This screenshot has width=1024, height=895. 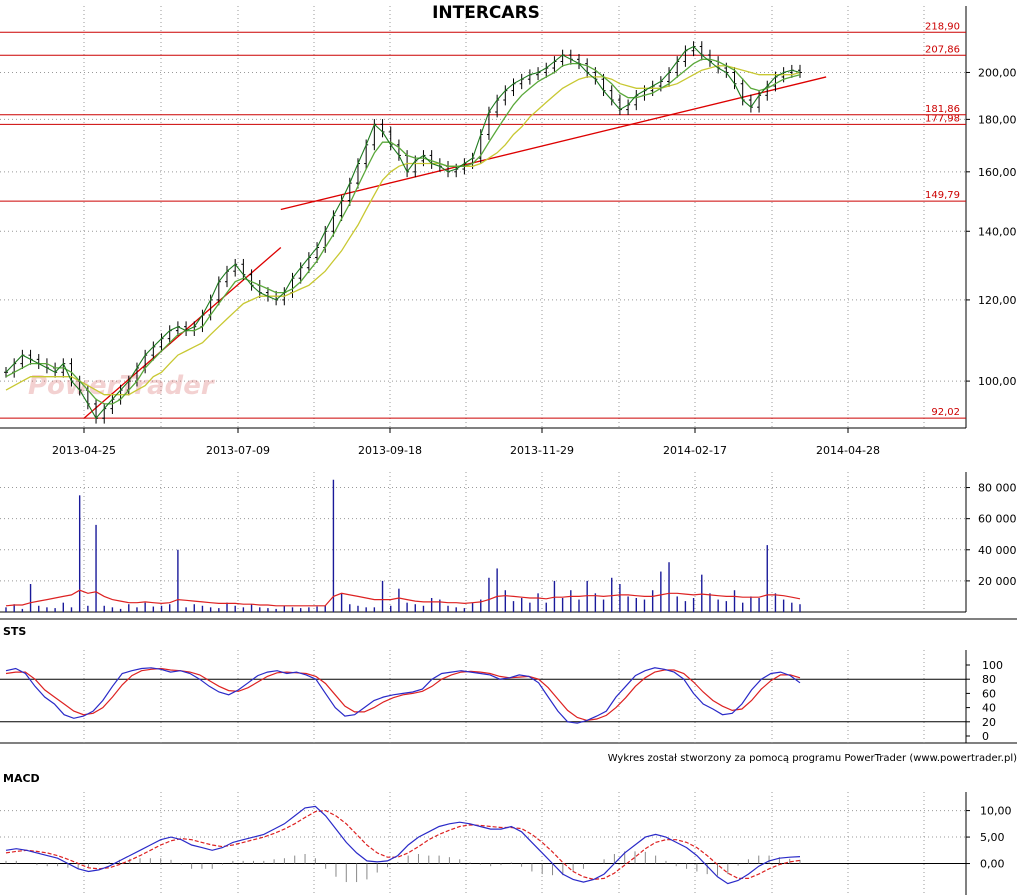 What do you see at coordinates (989, 679) in the screenshot?
I see `sts-tick-label: 80` at bounding box center [989, 679].